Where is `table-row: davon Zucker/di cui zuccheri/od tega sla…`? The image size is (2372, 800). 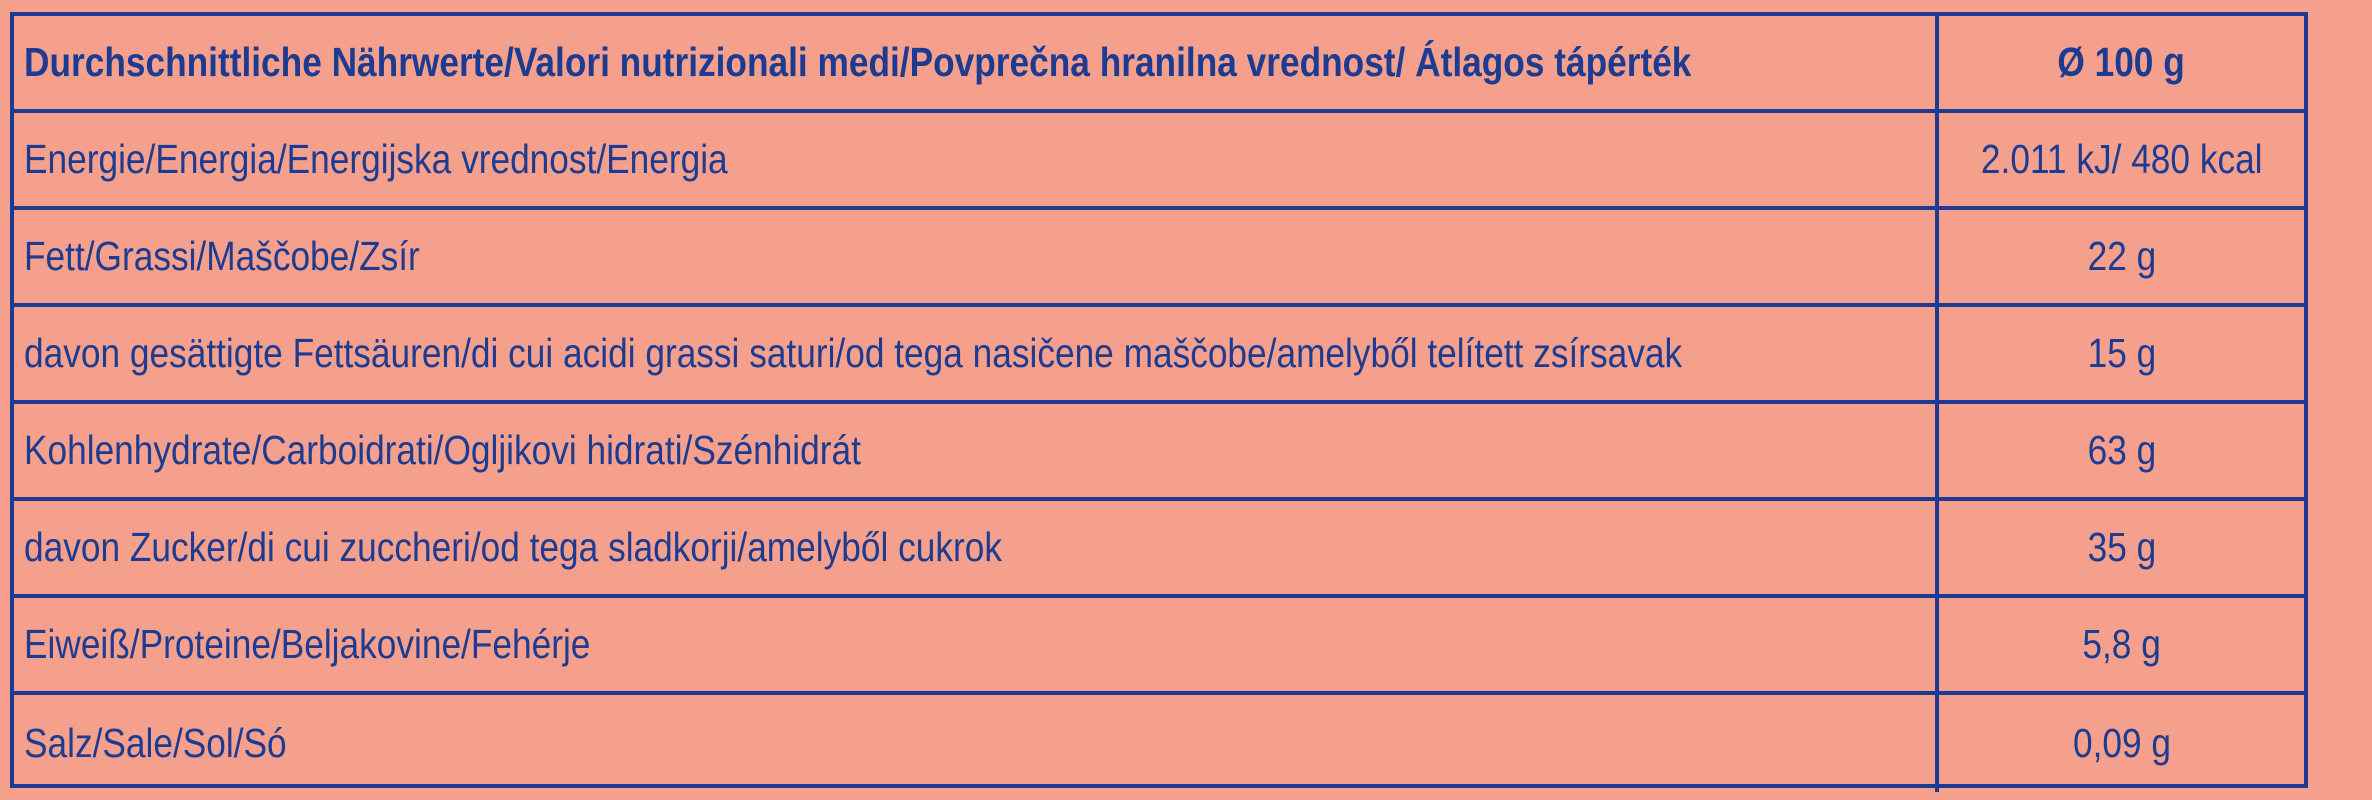
table-row: davon Zucker/di cui zuccheri/od tega sla… is located at coordinates (1159, 549).